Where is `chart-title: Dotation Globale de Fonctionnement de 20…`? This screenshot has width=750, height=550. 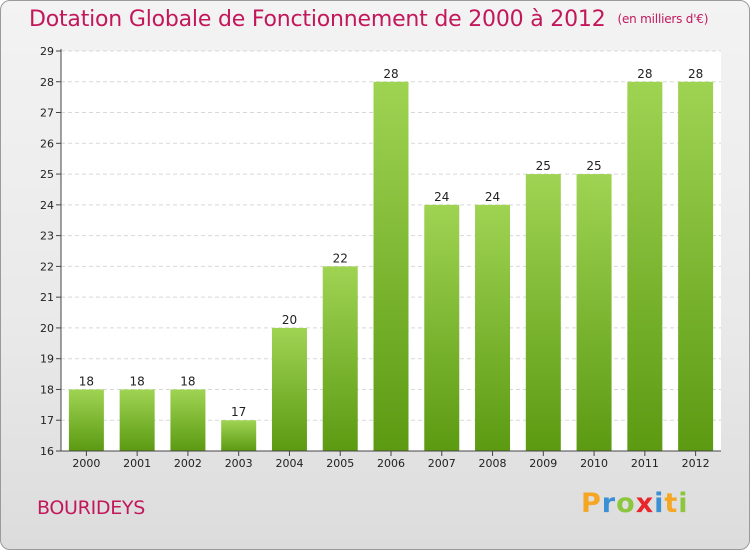 chart-title: Dotation Globale de Fonctionnement de 20… is located at coordinates (368, 19).